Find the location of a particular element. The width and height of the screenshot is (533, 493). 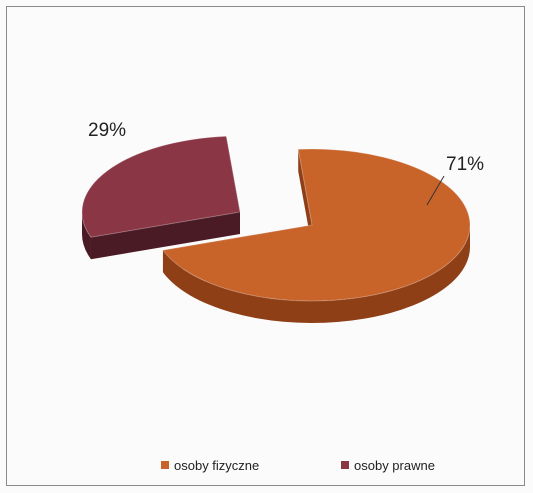

legend-swatch-osoby-prawne is located at coordinates (345, 465).